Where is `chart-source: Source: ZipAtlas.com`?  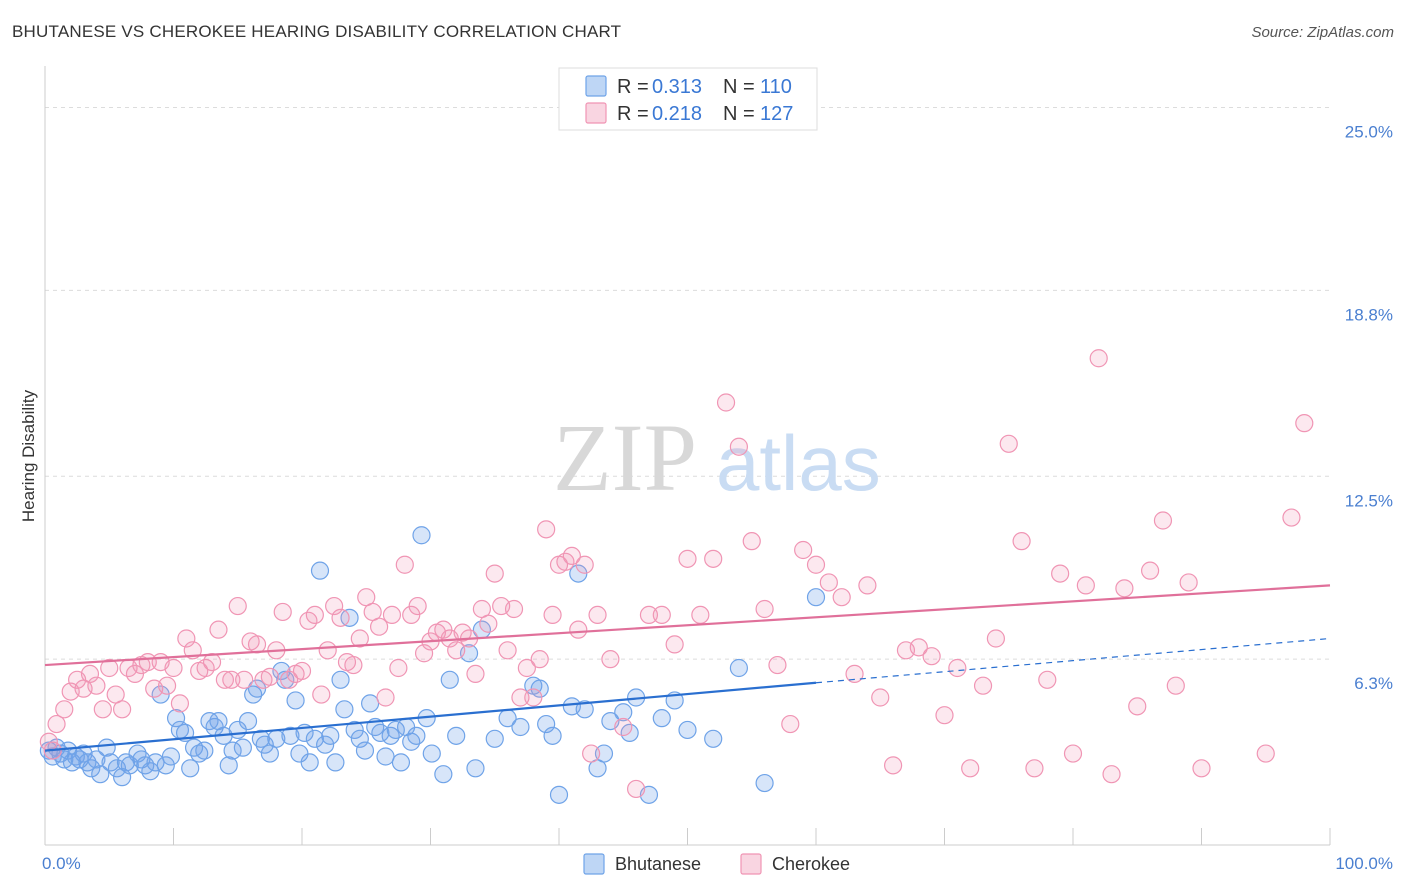 chart-source: Source: ZipAtlas.com is located at coordinates (1322, 32).